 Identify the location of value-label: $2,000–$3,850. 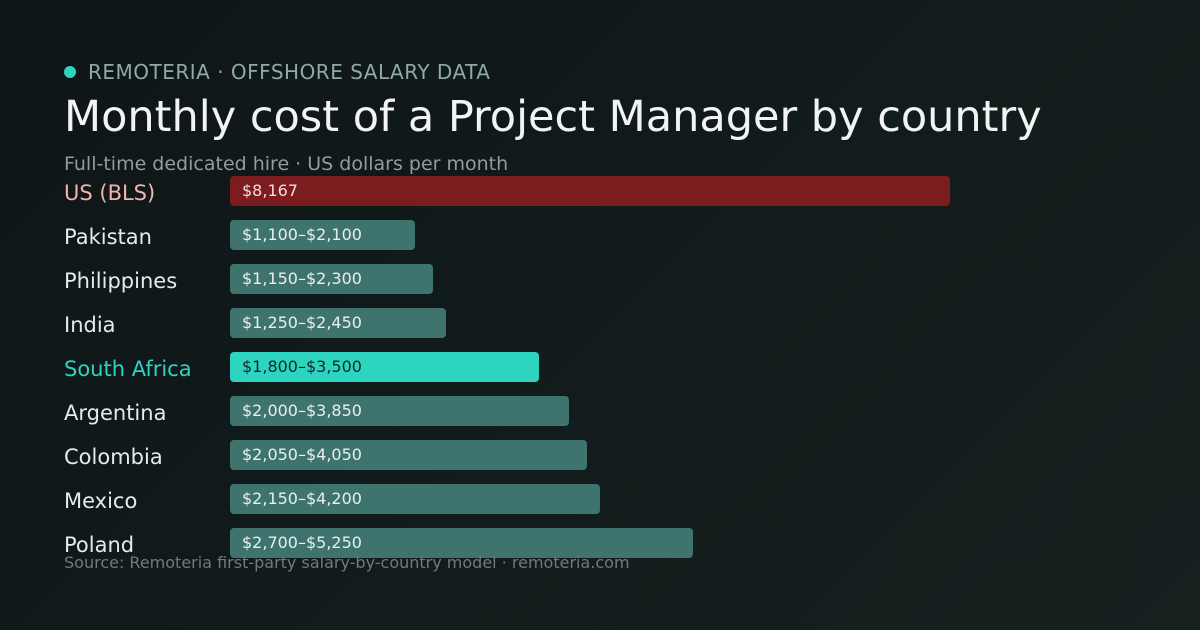
(302, 410).